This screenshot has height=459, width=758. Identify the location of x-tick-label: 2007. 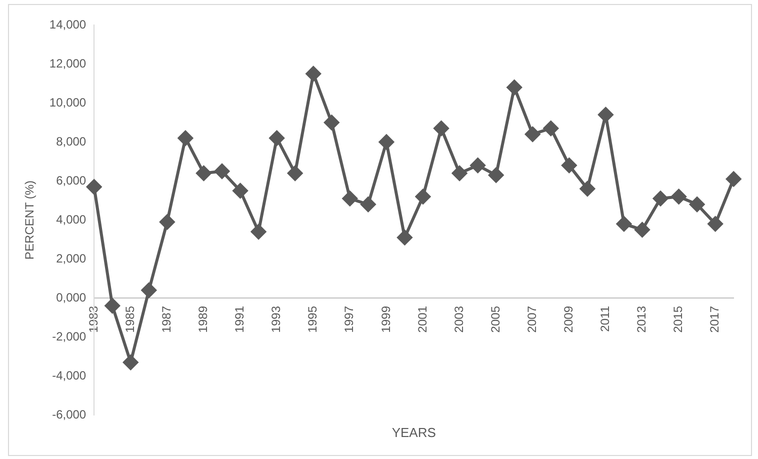
(531, 319).